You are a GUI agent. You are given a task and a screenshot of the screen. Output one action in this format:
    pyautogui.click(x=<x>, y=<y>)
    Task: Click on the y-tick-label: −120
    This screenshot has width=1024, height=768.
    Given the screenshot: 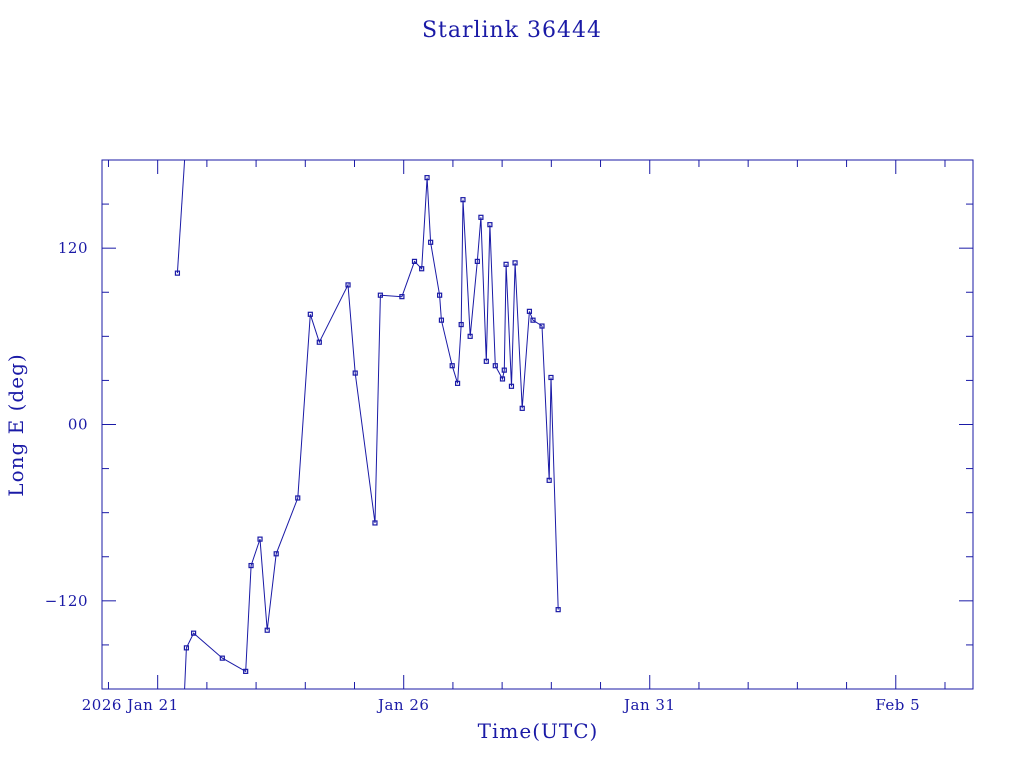 What is the action you would take?
    pyautogui.click(x=66, y=601)
    